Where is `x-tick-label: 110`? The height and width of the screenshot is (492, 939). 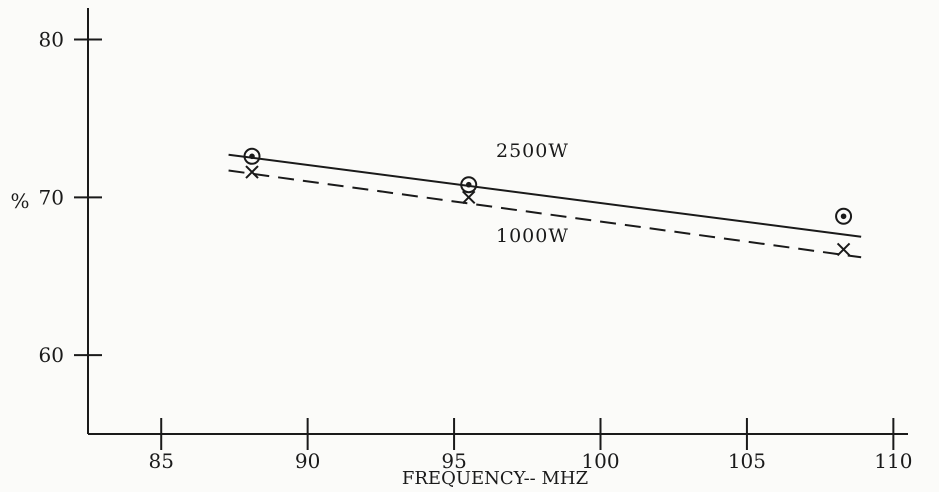
x-tick-label: 110 is located at coordinates (893, 461).